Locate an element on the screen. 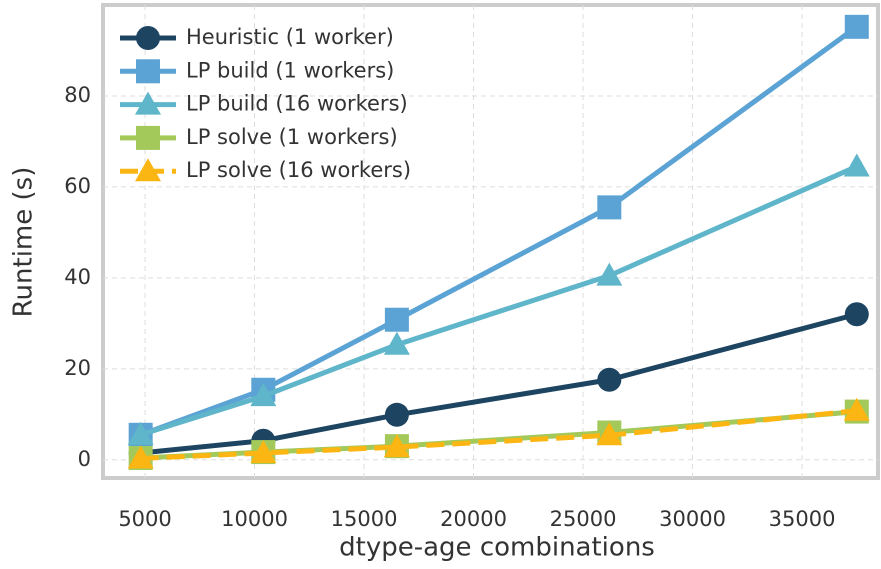 Image resolution: width=881 pixels, height=569 pixels. legend-label: LP build (1 workers) is located at coordinates (290, 70).